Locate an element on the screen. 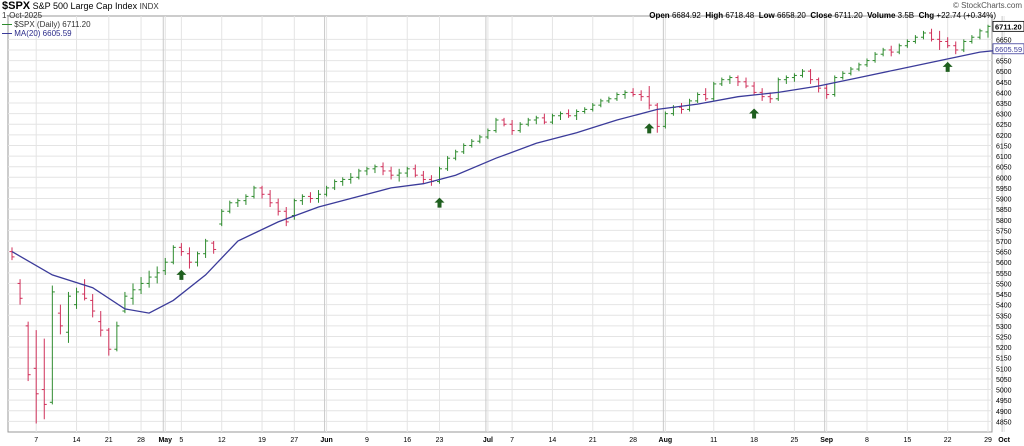 The width and height of the screenshot is (1024, 446). volume-value: 3.5B is located at coordinates (906, 15).